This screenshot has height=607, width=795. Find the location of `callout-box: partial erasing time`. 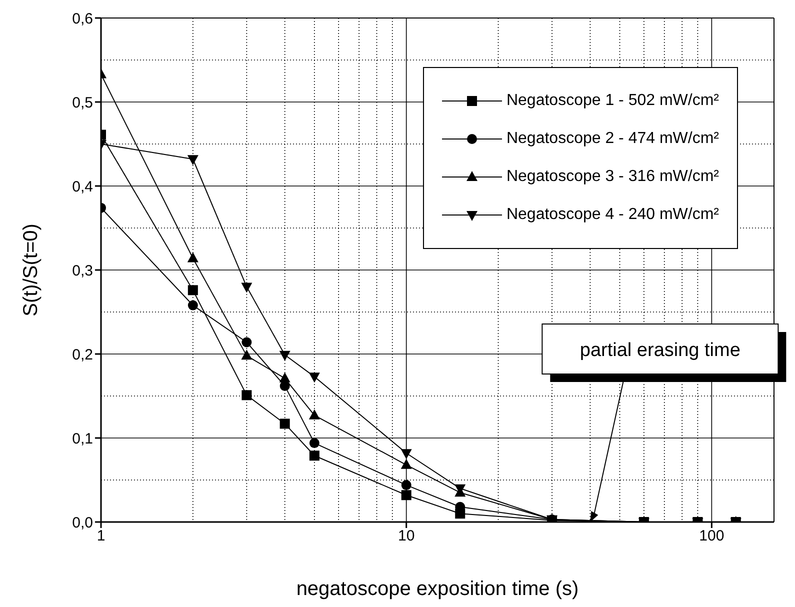

callout-box: partial erasing time is located at coordinates (664, 423).